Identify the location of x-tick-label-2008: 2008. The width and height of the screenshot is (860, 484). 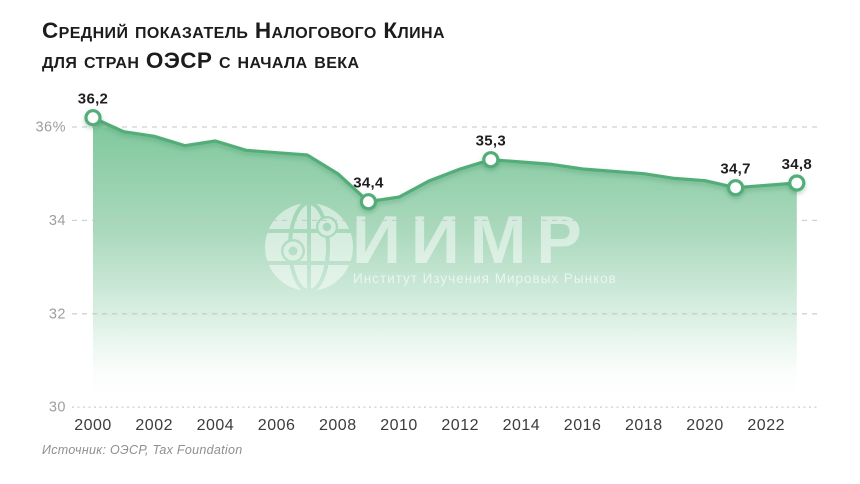
(338, 425).